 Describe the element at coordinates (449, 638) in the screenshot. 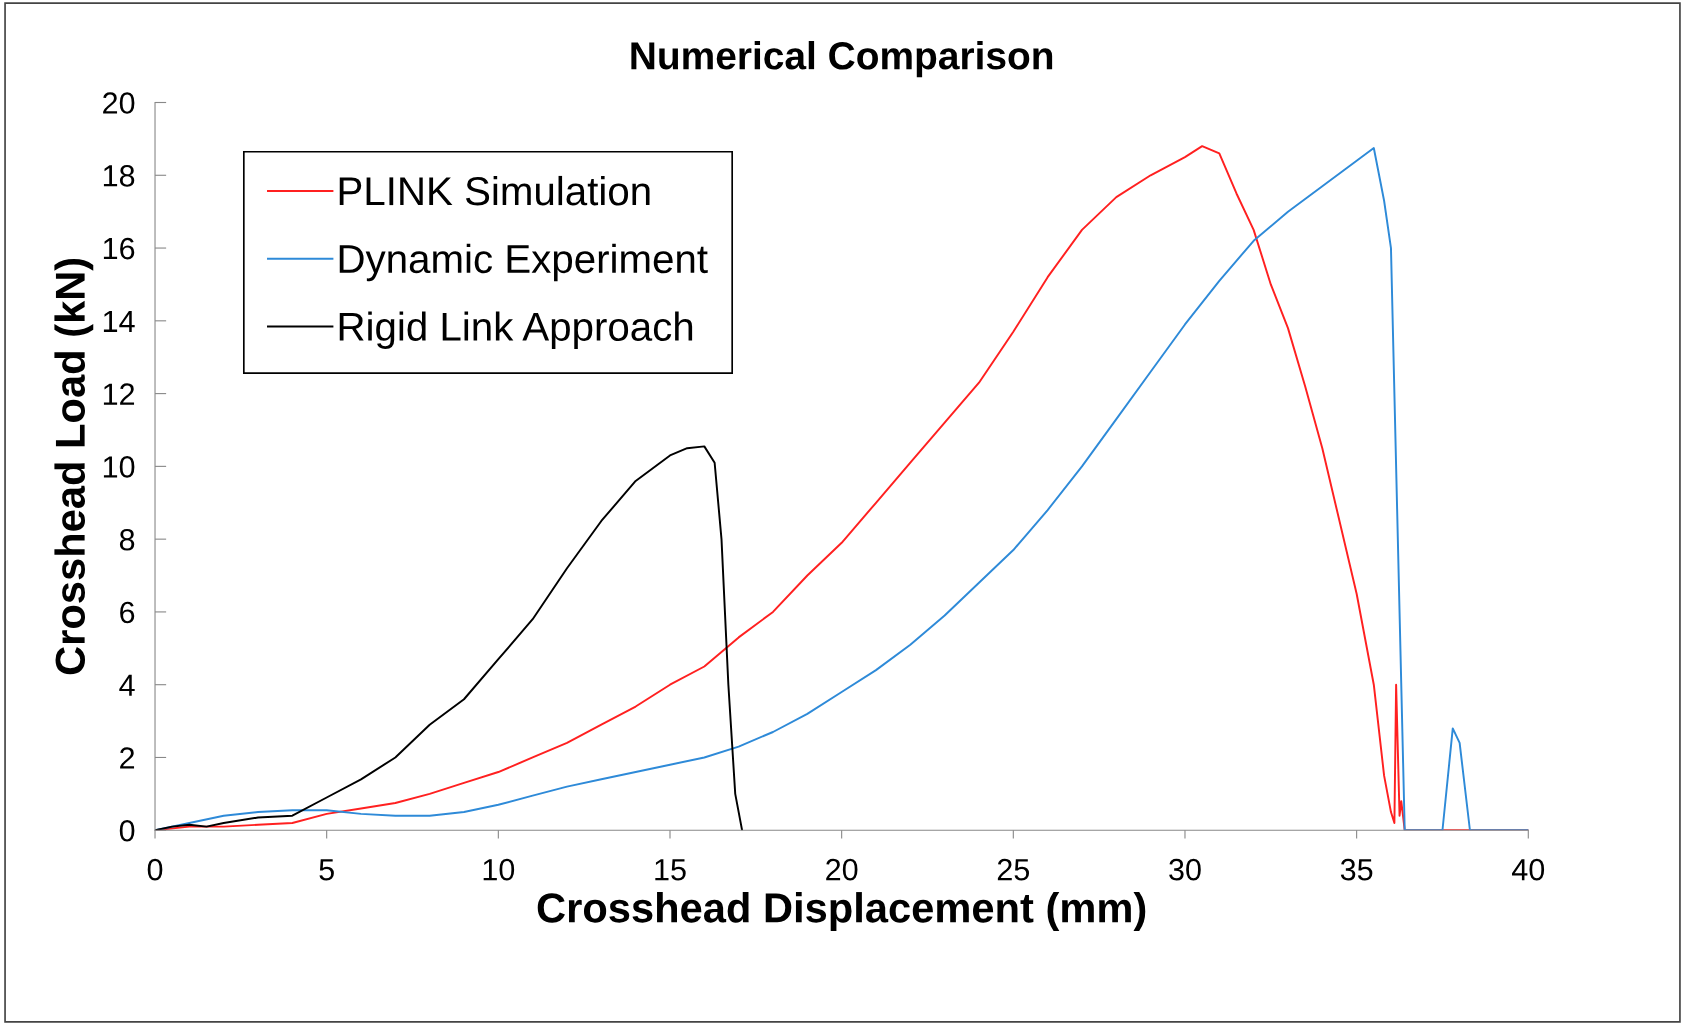

I see `line-series` at that location.